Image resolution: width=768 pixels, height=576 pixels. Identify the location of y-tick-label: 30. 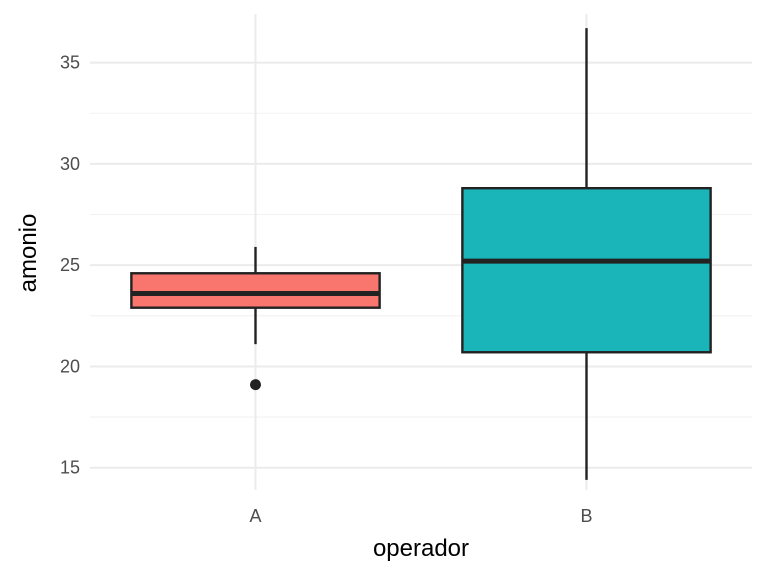
(70, 164).